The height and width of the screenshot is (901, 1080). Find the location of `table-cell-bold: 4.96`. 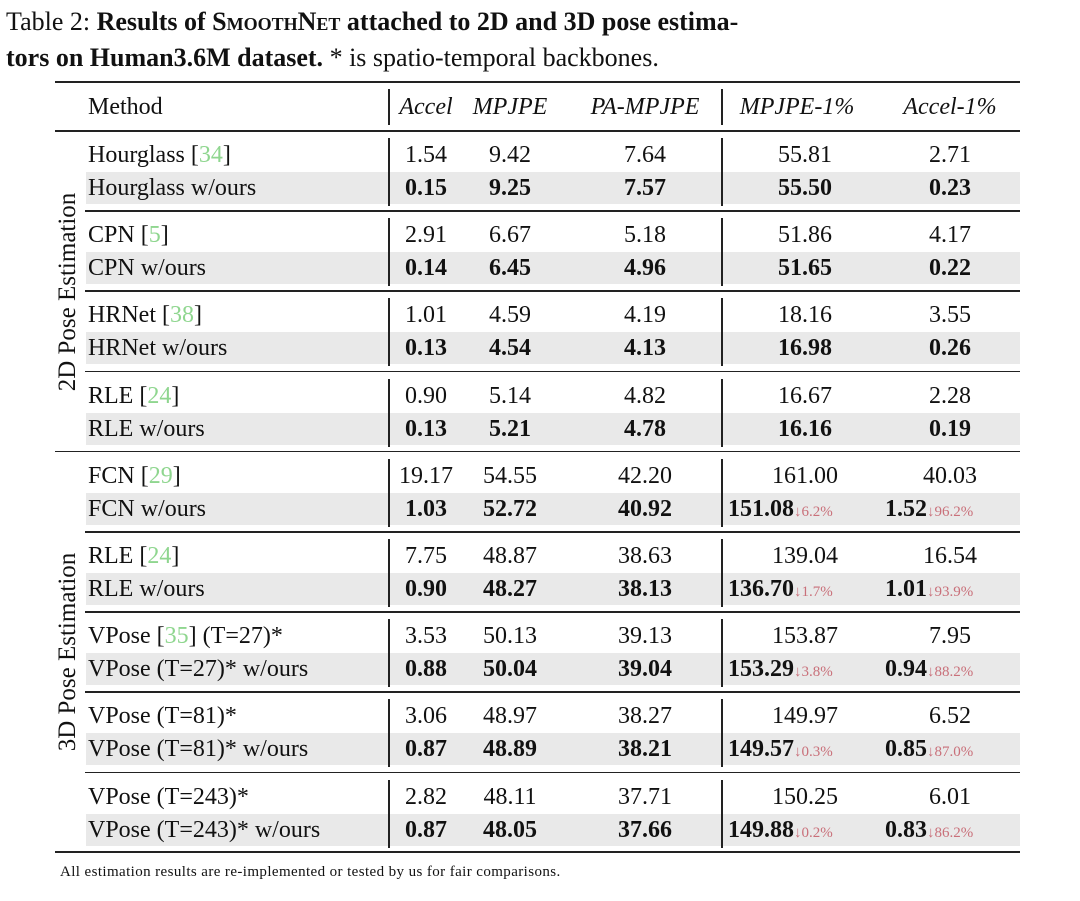

table-cell-bold: 4.96 is located at coordinates (645, 268).